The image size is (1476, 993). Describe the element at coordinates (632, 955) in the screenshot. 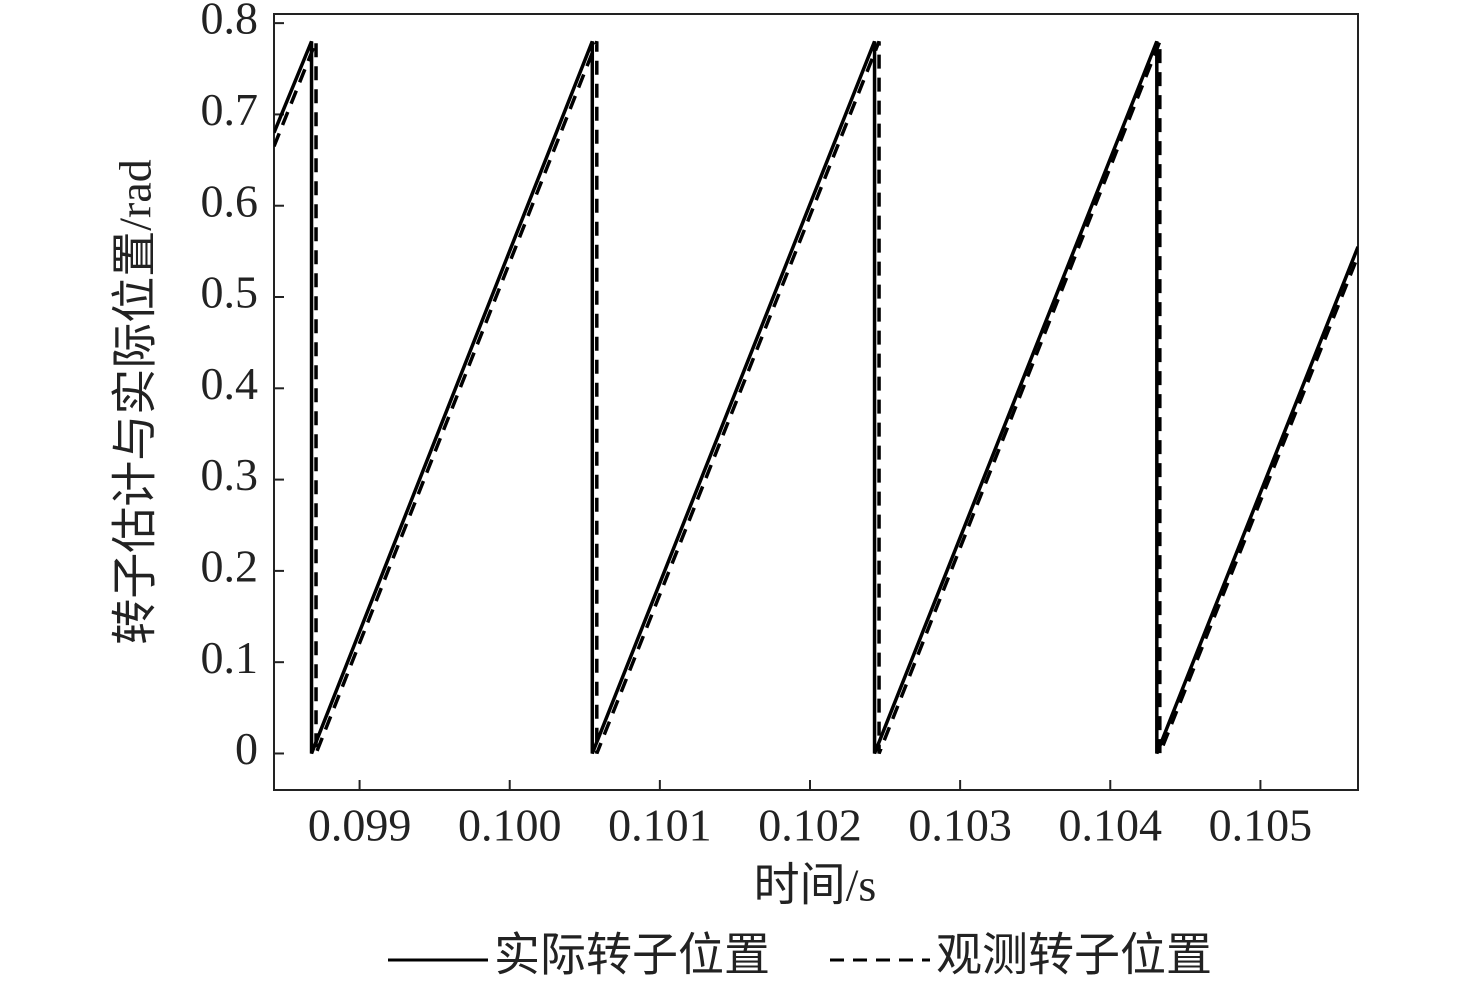

I see `legend-label: 实际转子位置` at that location.